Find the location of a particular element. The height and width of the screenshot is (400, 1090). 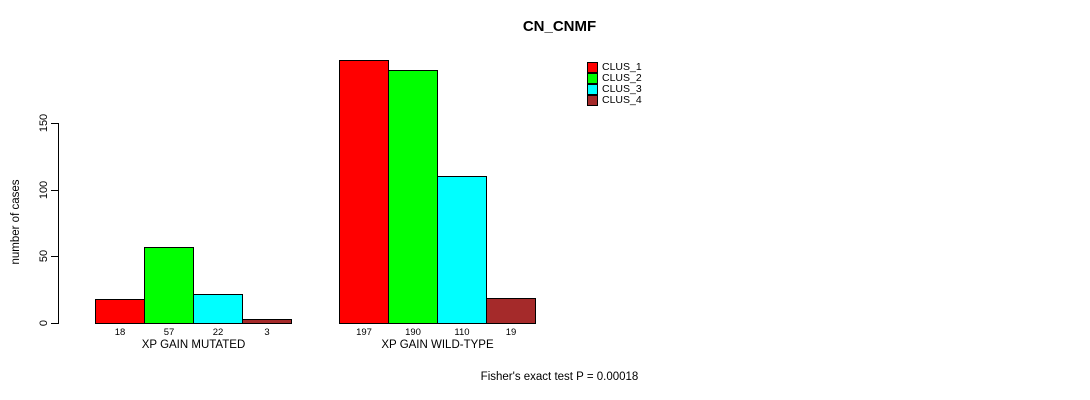

y-tick-label: 150 is located at coordinates (44, 123).